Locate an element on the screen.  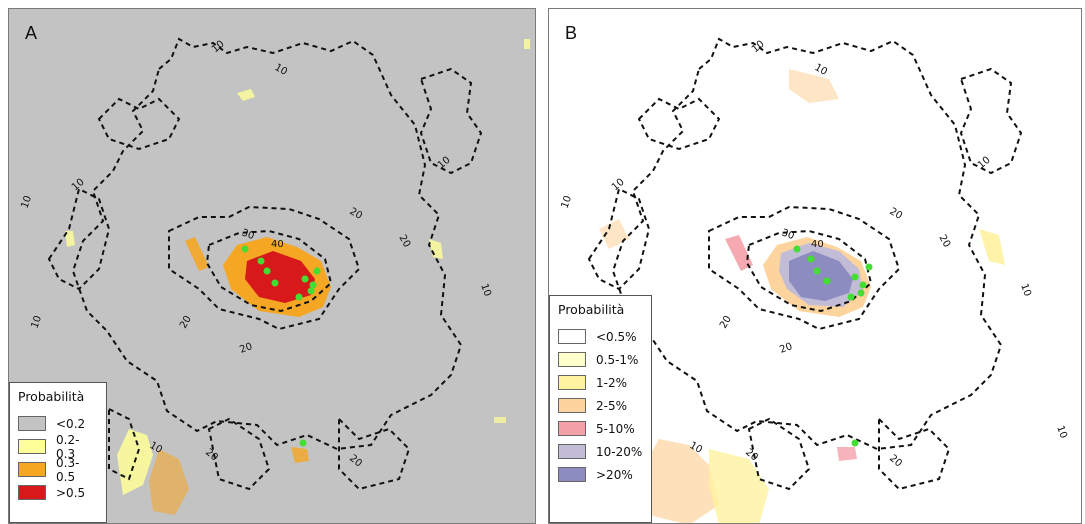
legend-label: <0.5% is located at coordinates (616, 336).